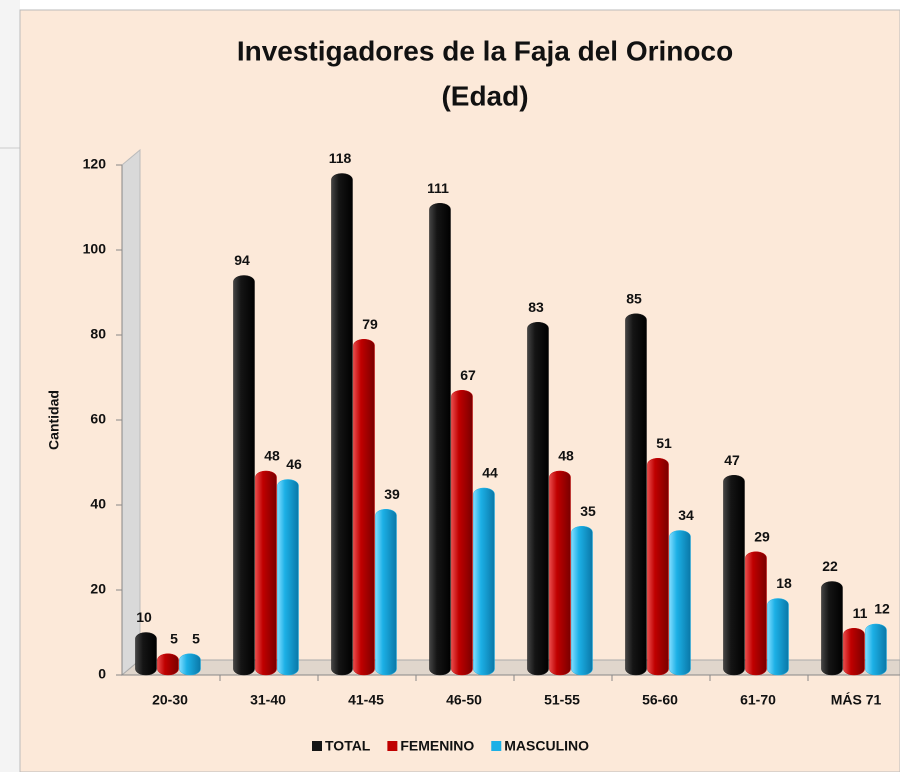 The height and width of the screenshot is (772, 900). Describe the element at coordinates (536, 307) in the screenshot. I see `value-label: 83` at that location.